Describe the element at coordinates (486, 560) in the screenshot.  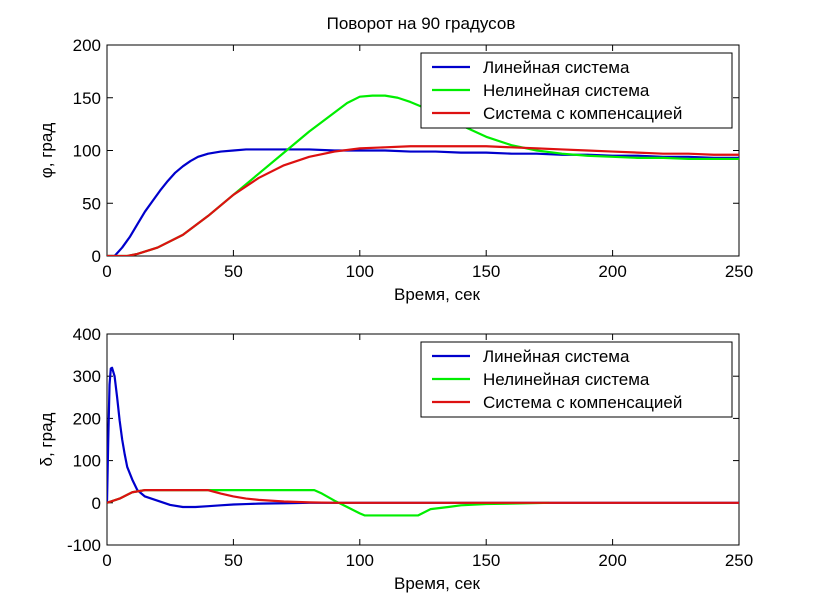
I see `bottom-x-tick-label: 150` at that location.